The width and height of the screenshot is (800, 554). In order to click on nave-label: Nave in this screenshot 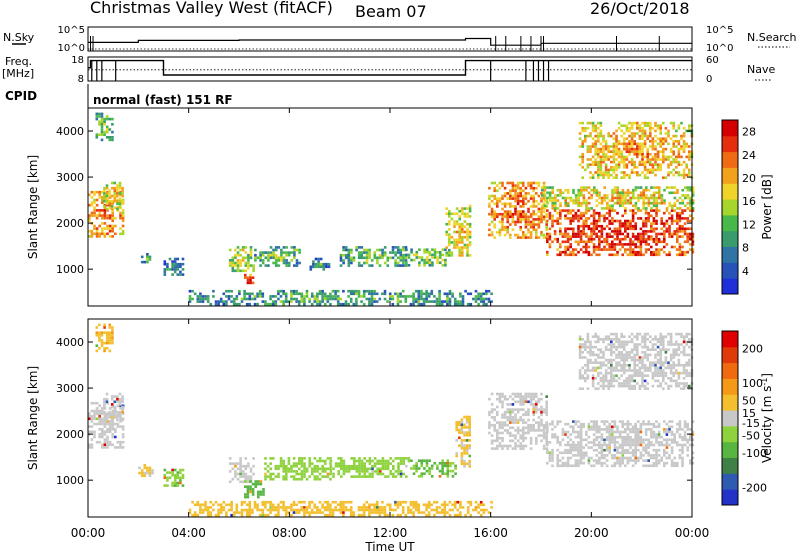, I will do `click(761, 69)`.